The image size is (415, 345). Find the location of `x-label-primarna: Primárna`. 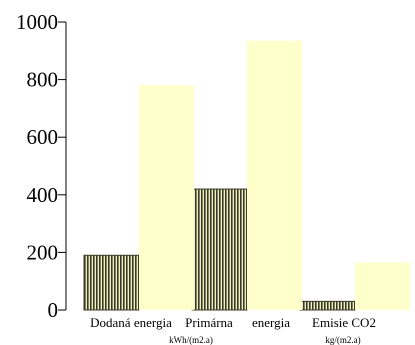

x-label-primarna: Primárna is located at coordinates (209, 322).